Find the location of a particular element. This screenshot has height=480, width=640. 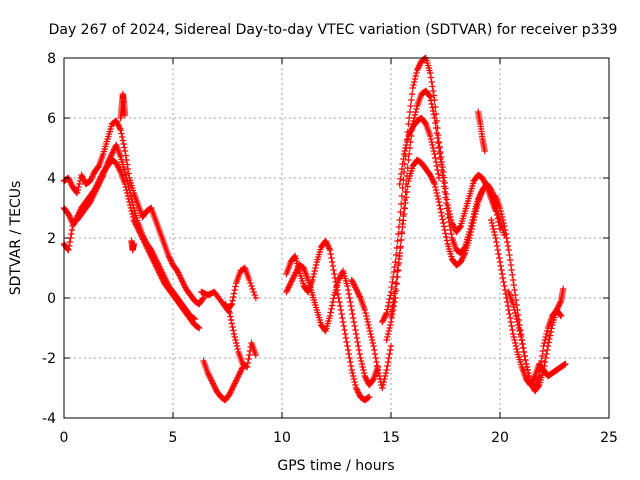

x-tick-label: 5 is located at coordinates (173, 438).